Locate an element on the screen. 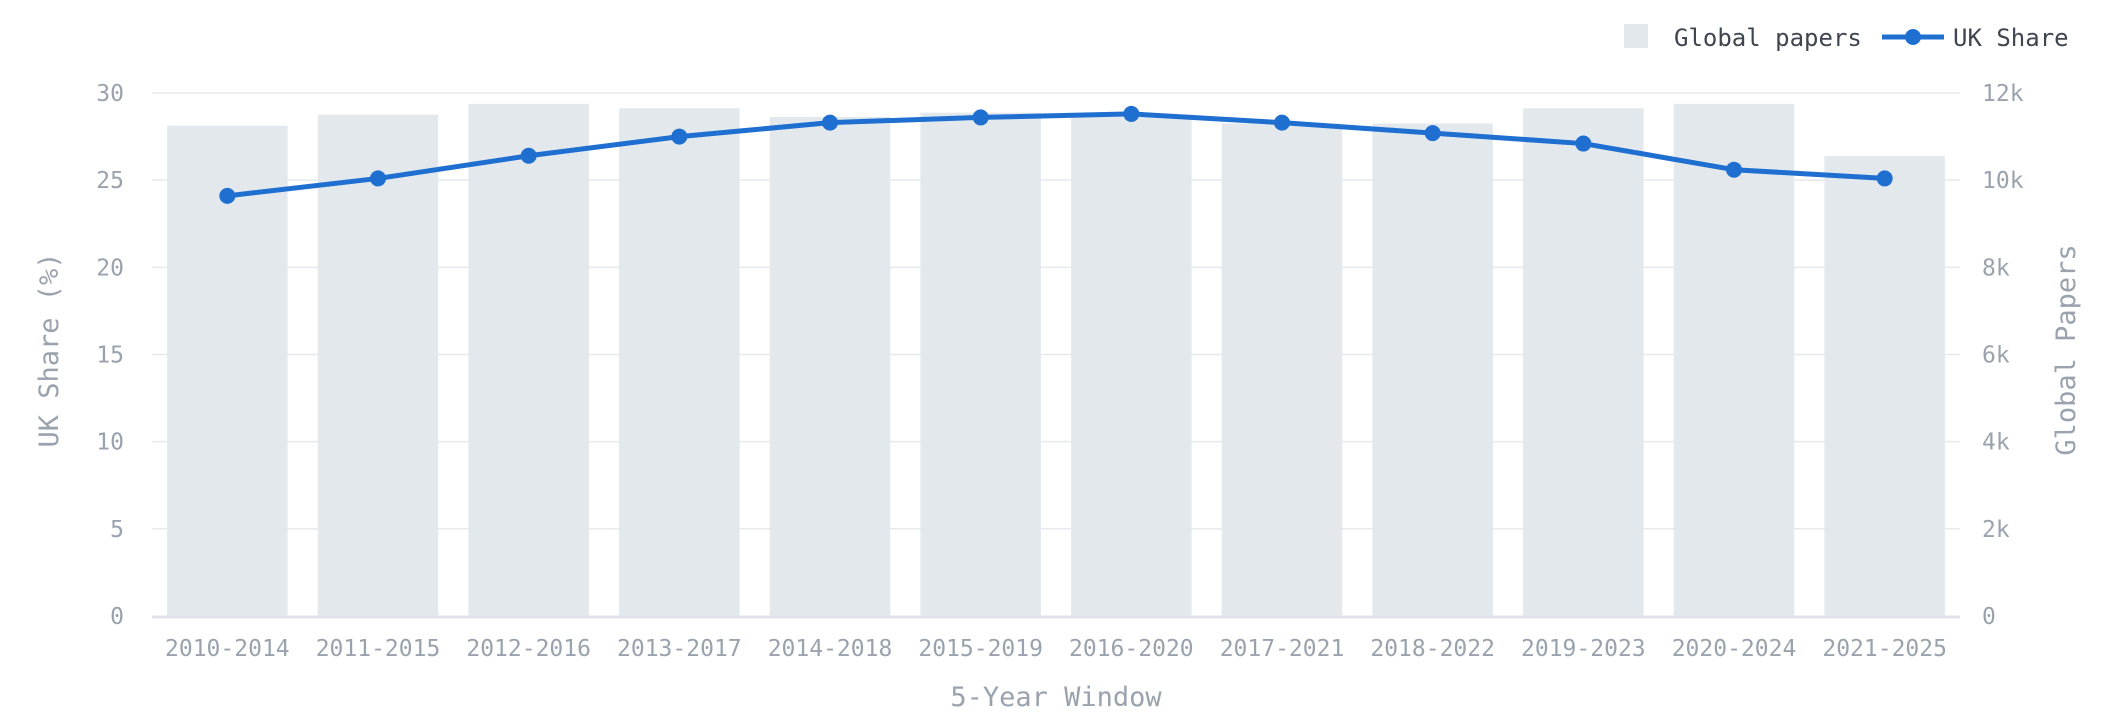 This screenshot has width=2112, height=724. y-tick-label: 25 is located at coordinates (110, 181).